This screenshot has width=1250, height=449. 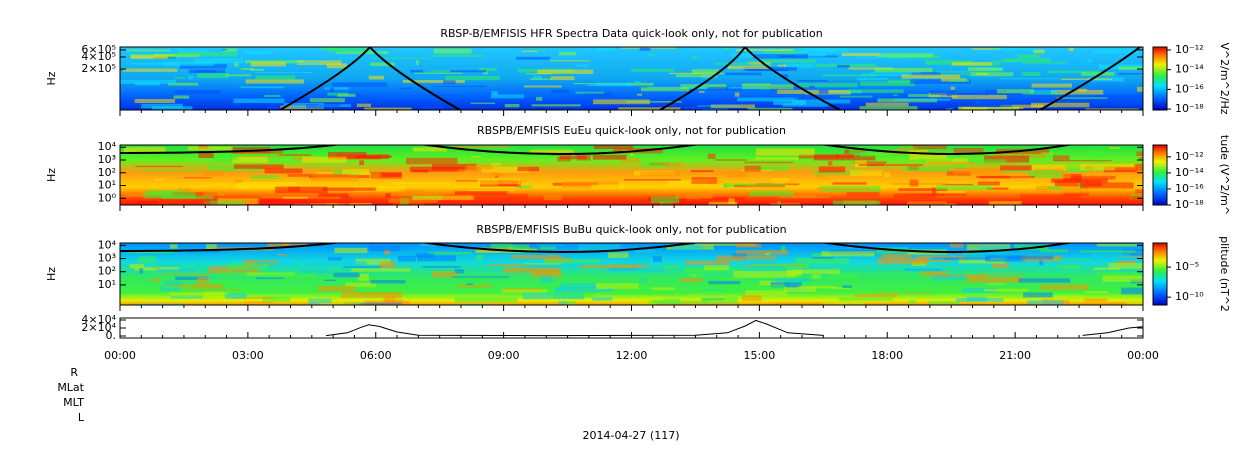 What do you see at coordinates (630, 435) in the screenshot?
I see `date-label: 2014-04-27 (117)` at bounding box center [630, 435].